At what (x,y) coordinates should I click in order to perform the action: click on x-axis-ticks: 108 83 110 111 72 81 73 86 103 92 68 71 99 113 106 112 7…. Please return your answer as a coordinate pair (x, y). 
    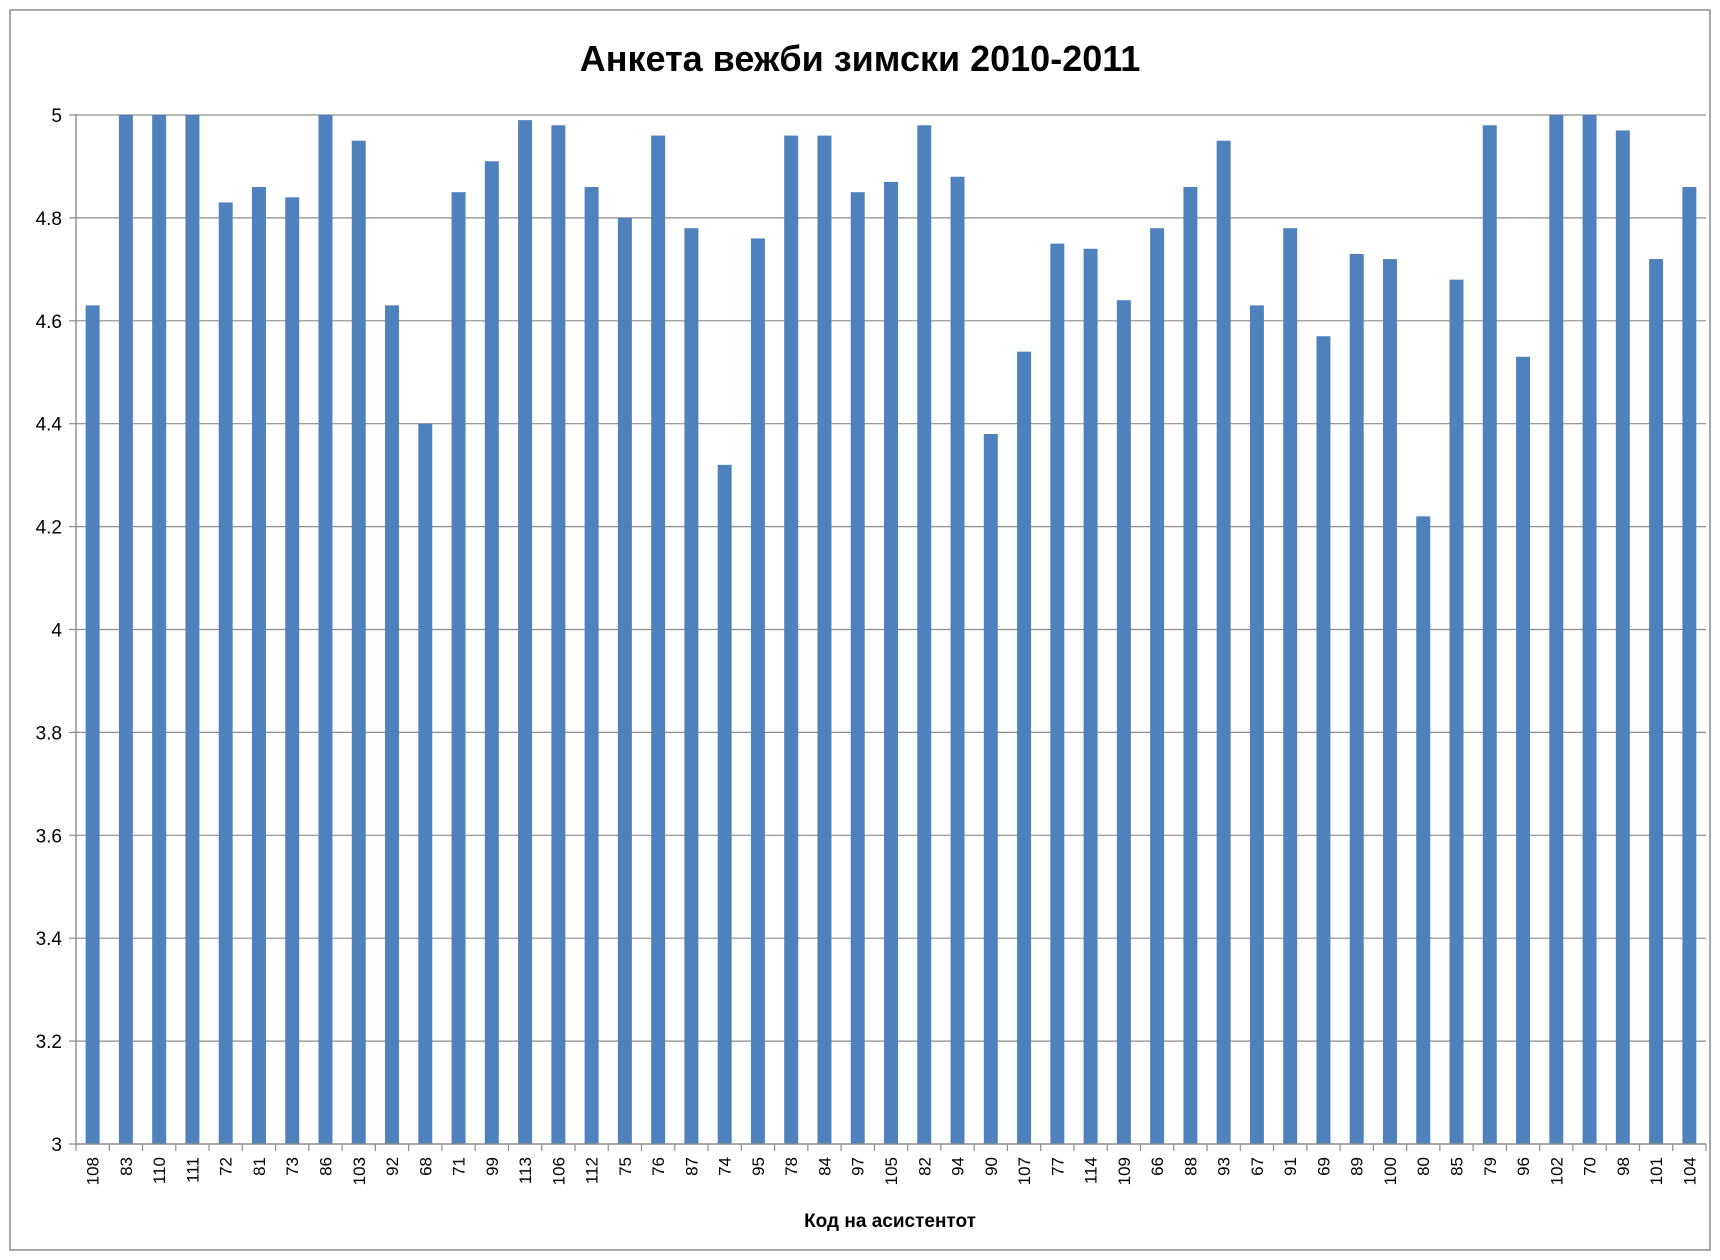
    Looking at the image, I should click on (891, 1164).